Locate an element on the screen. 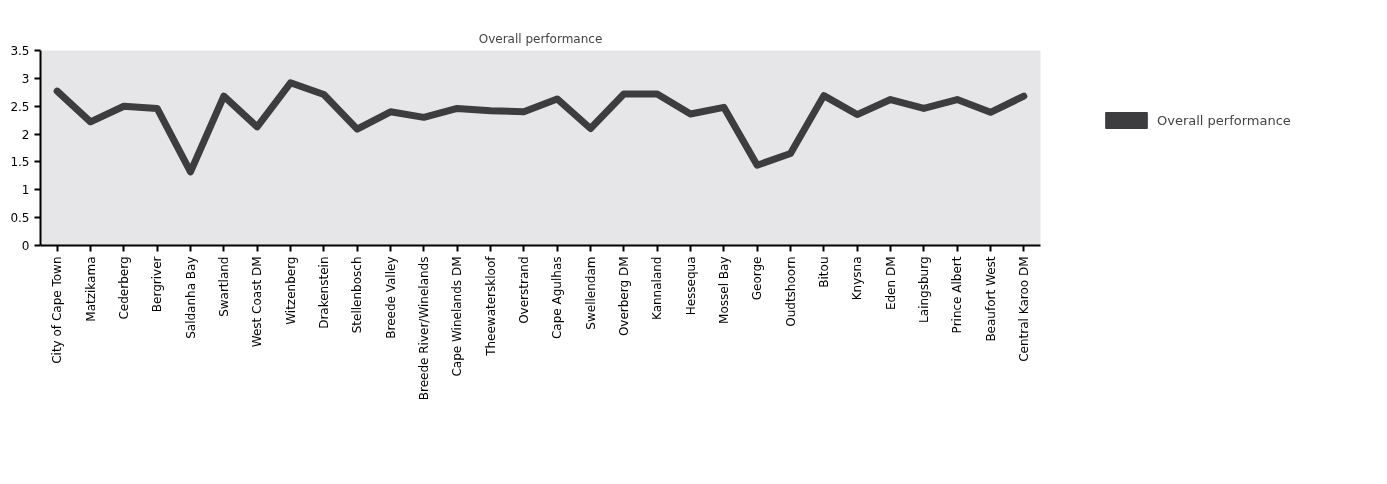  x-tick-label: Prince Albert is located at coordinates (957, 295).